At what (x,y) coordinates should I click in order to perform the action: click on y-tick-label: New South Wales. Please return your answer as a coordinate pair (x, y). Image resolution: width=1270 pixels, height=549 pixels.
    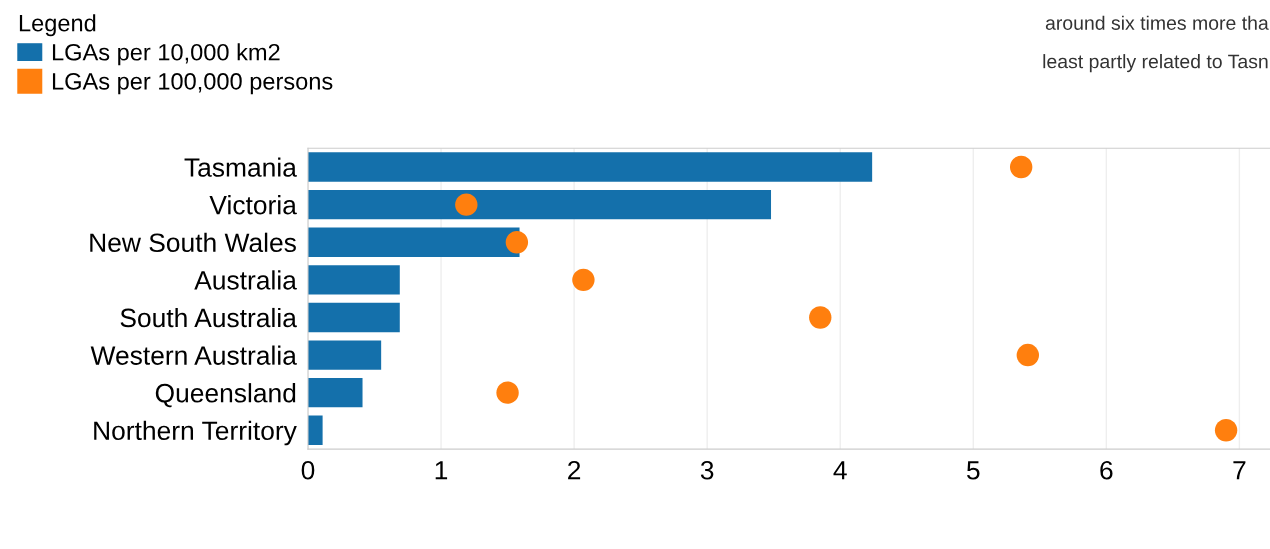
    Looking at the image, I should click on (193, 242).